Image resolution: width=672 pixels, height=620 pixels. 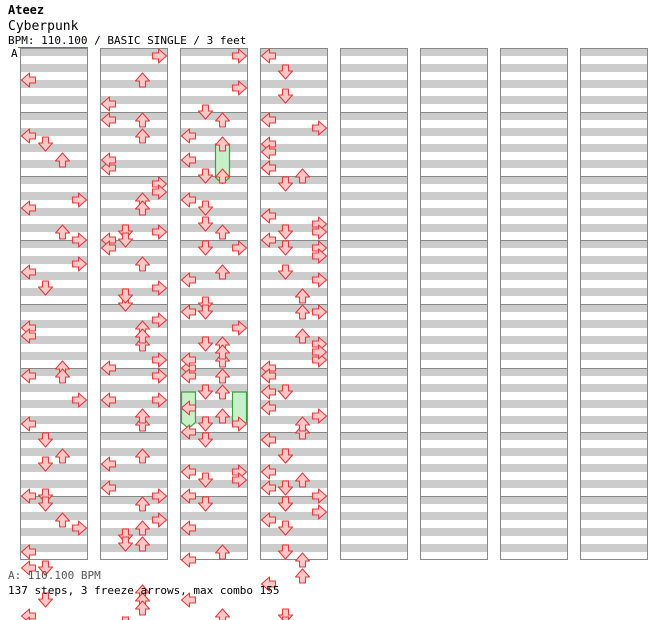 What do you see at coordinates (54, 575) in the screenshot?
I see `bpm-summary: A: 110.100 BPM` at bounding box center [54, 575].